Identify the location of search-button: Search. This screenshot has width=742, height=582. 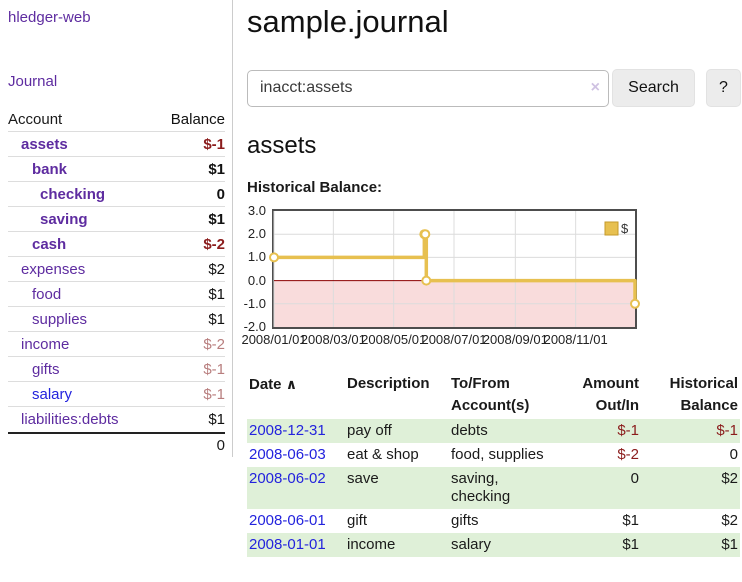
(653, 88).